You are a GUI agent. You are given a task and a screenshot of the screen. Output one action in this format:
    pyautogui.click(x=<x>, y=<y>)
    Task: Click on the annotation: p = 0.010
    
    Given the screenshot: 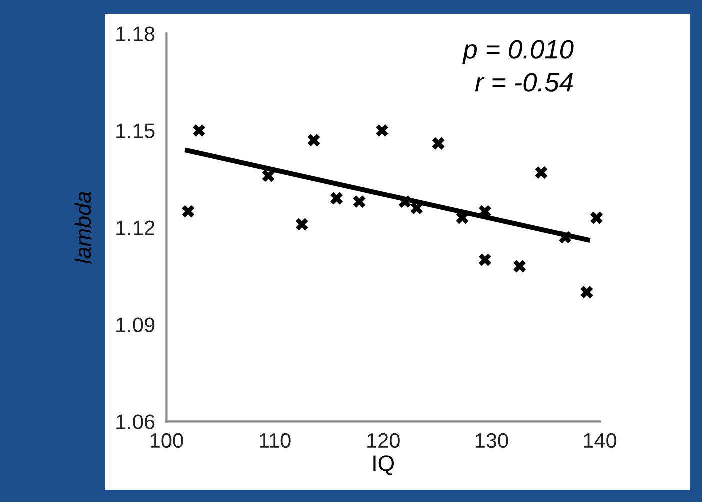 What is the action you would take?
    pyautogui.click(x=518, y=52)
    